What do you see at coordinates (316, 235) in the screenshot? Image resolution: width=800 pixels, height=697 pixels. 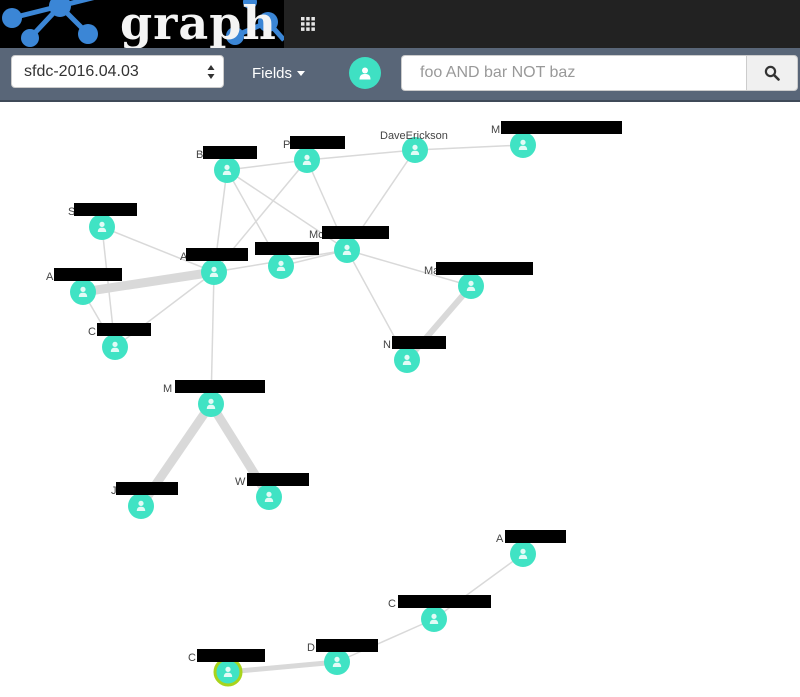 I see `node-label: Mc` at bounding box center [316, 235].